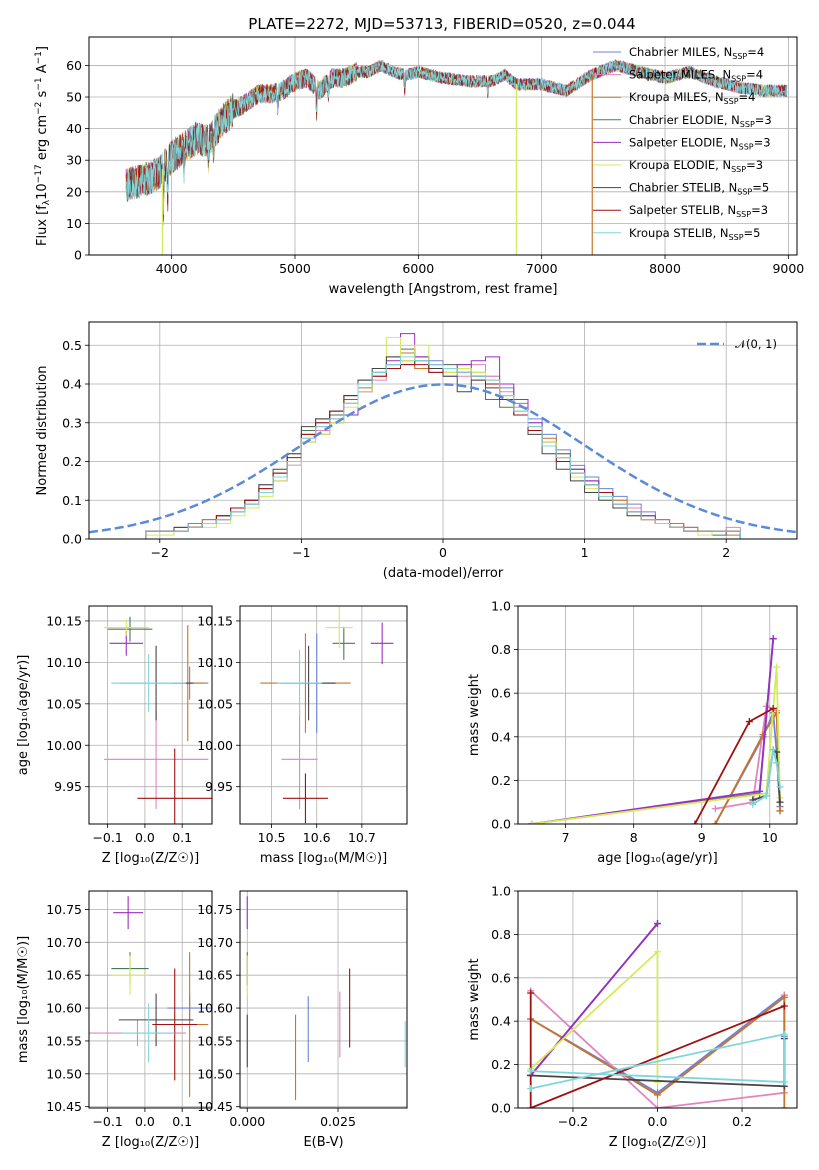 The width and height of the screenshot is (819, 1170). Describe the element at coordinates (658, 1061) in the screenshot. I see `weight-line-kroupa_stelib` at that location.